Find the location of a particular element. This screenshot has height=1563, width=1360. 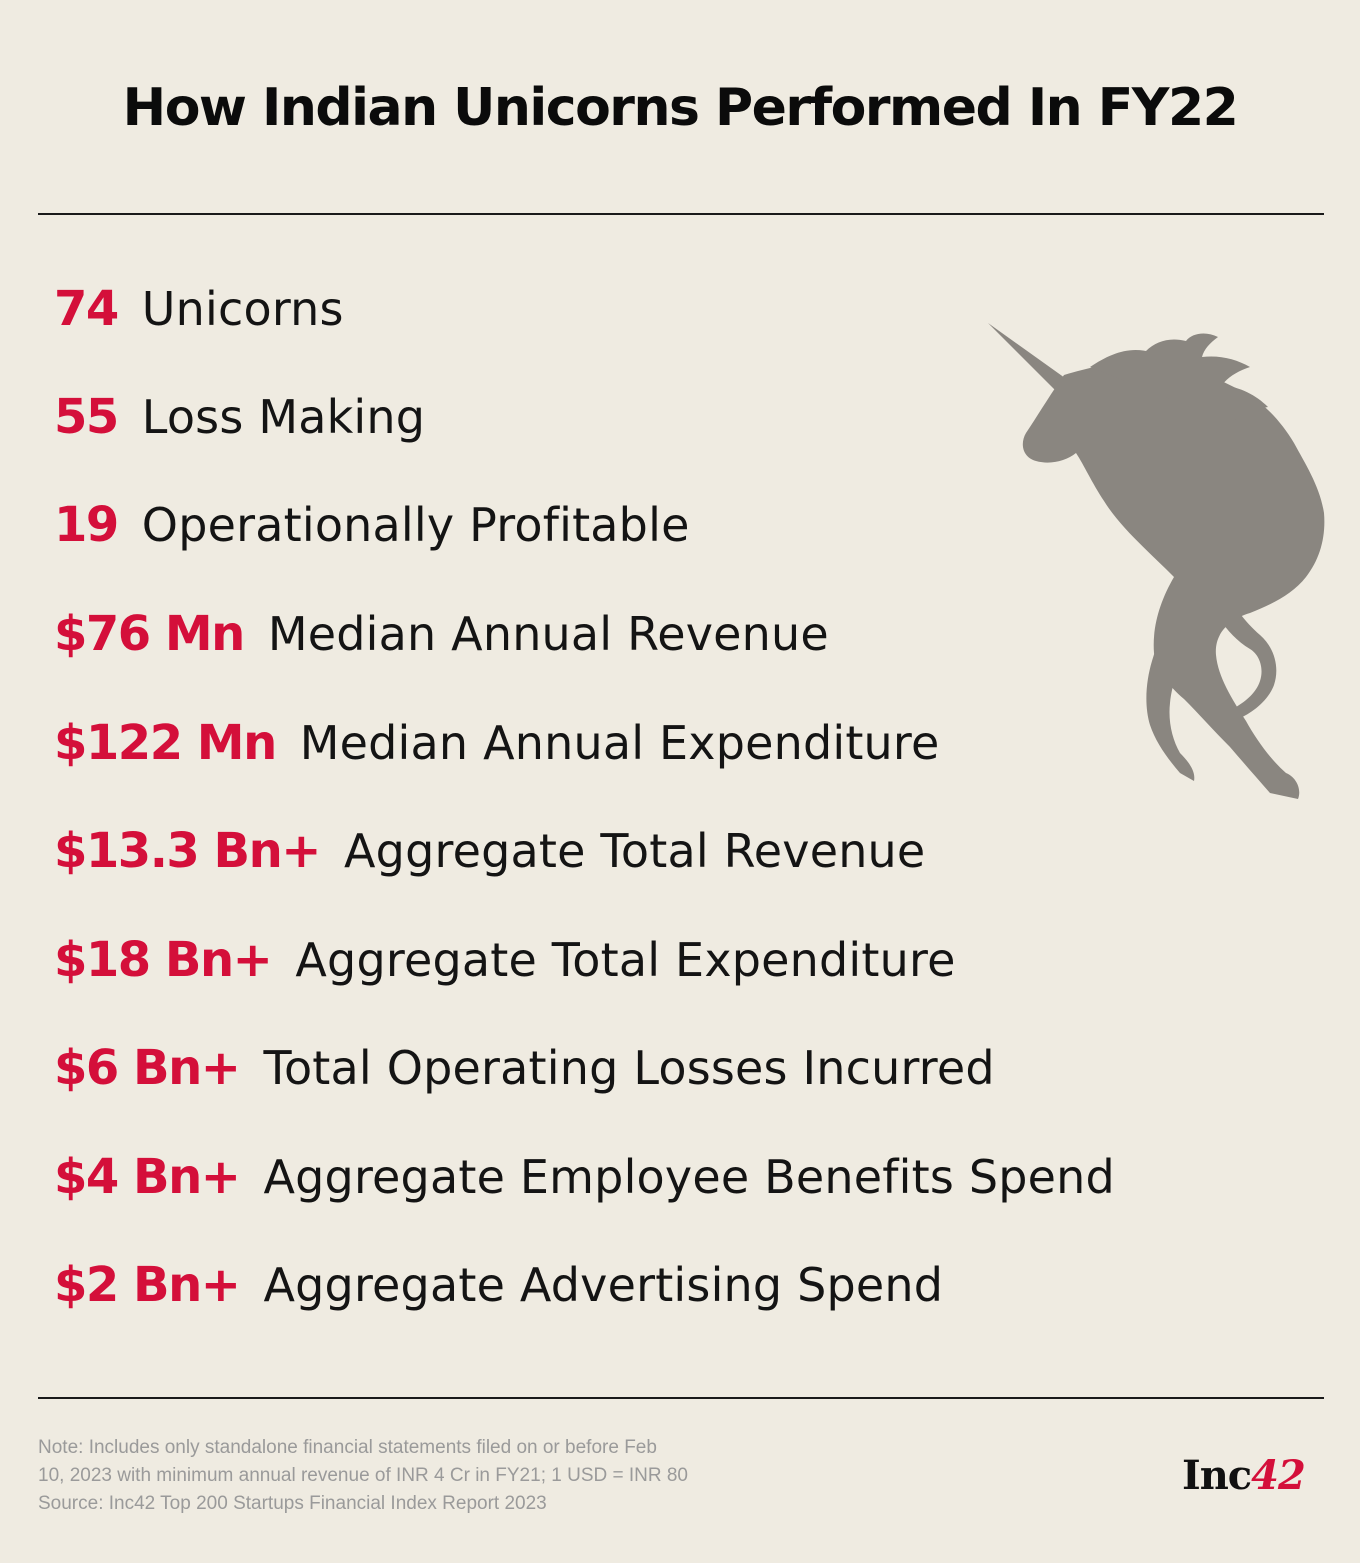

unicorn-body is located at coordinates (1173, 579).